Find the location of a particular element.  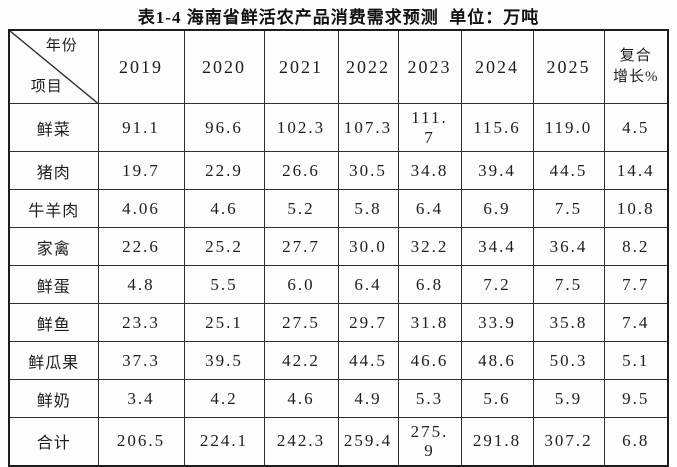

table-row: 猪肉 19.7 22.9 26.6 30.5 34.8 39.4 44.5 14.4 is located at coordinates (338, 170).